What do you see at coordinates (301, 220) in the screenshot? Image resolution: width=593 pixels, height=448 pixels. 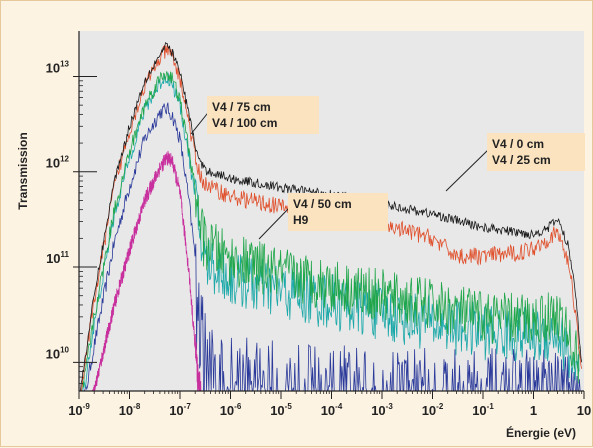 I see `legend-entry: H9` at bounding box center [301, 220].